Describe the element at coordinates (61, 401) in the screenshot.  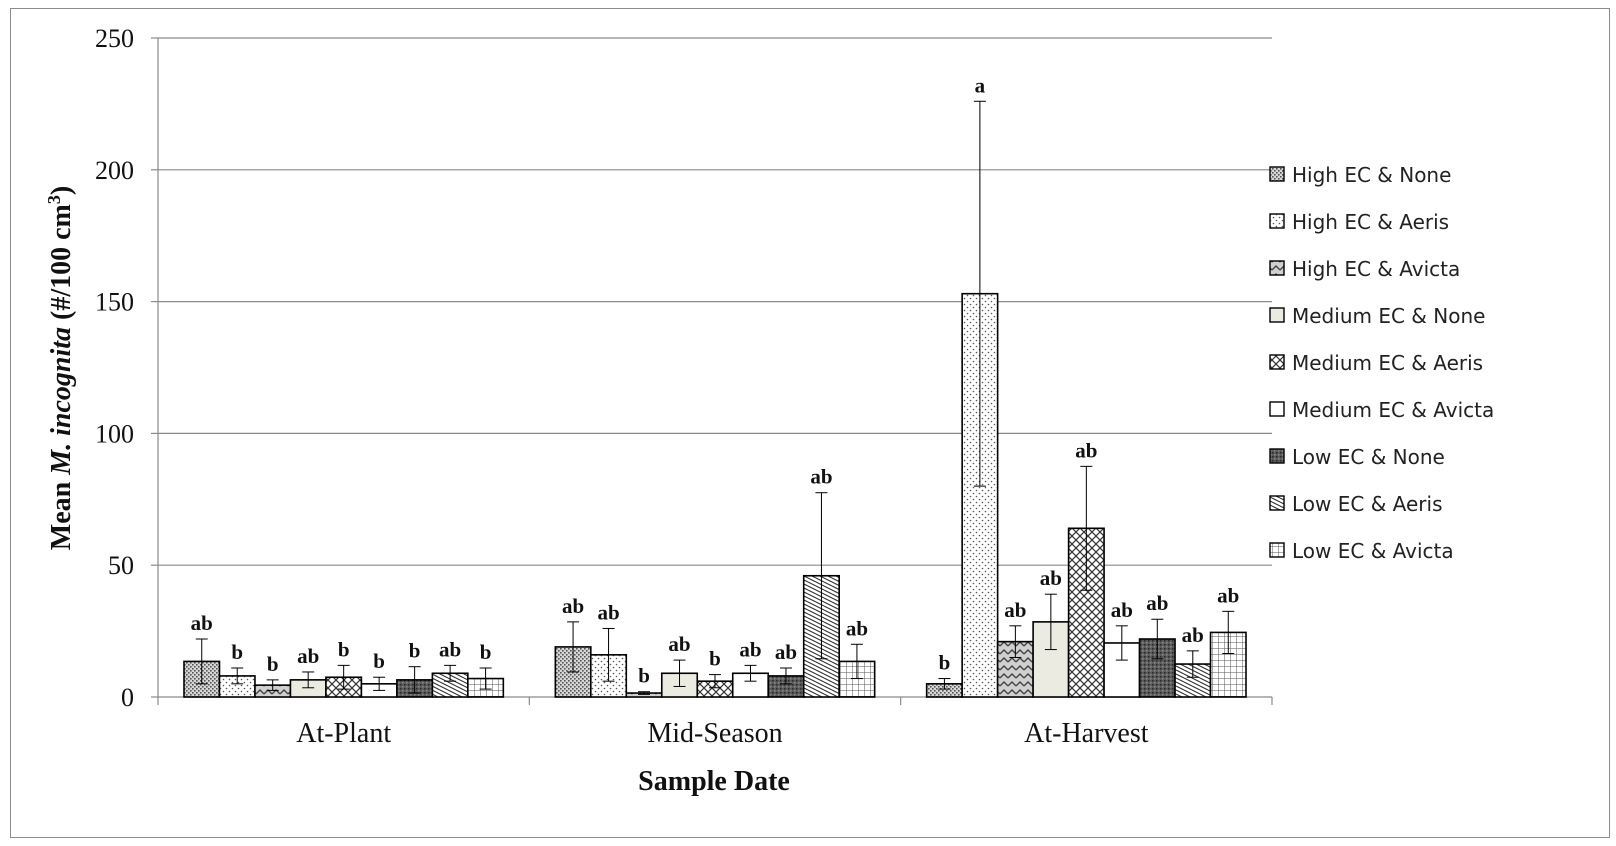
I see `y-axis-title-italic: M. incognita` at that location.